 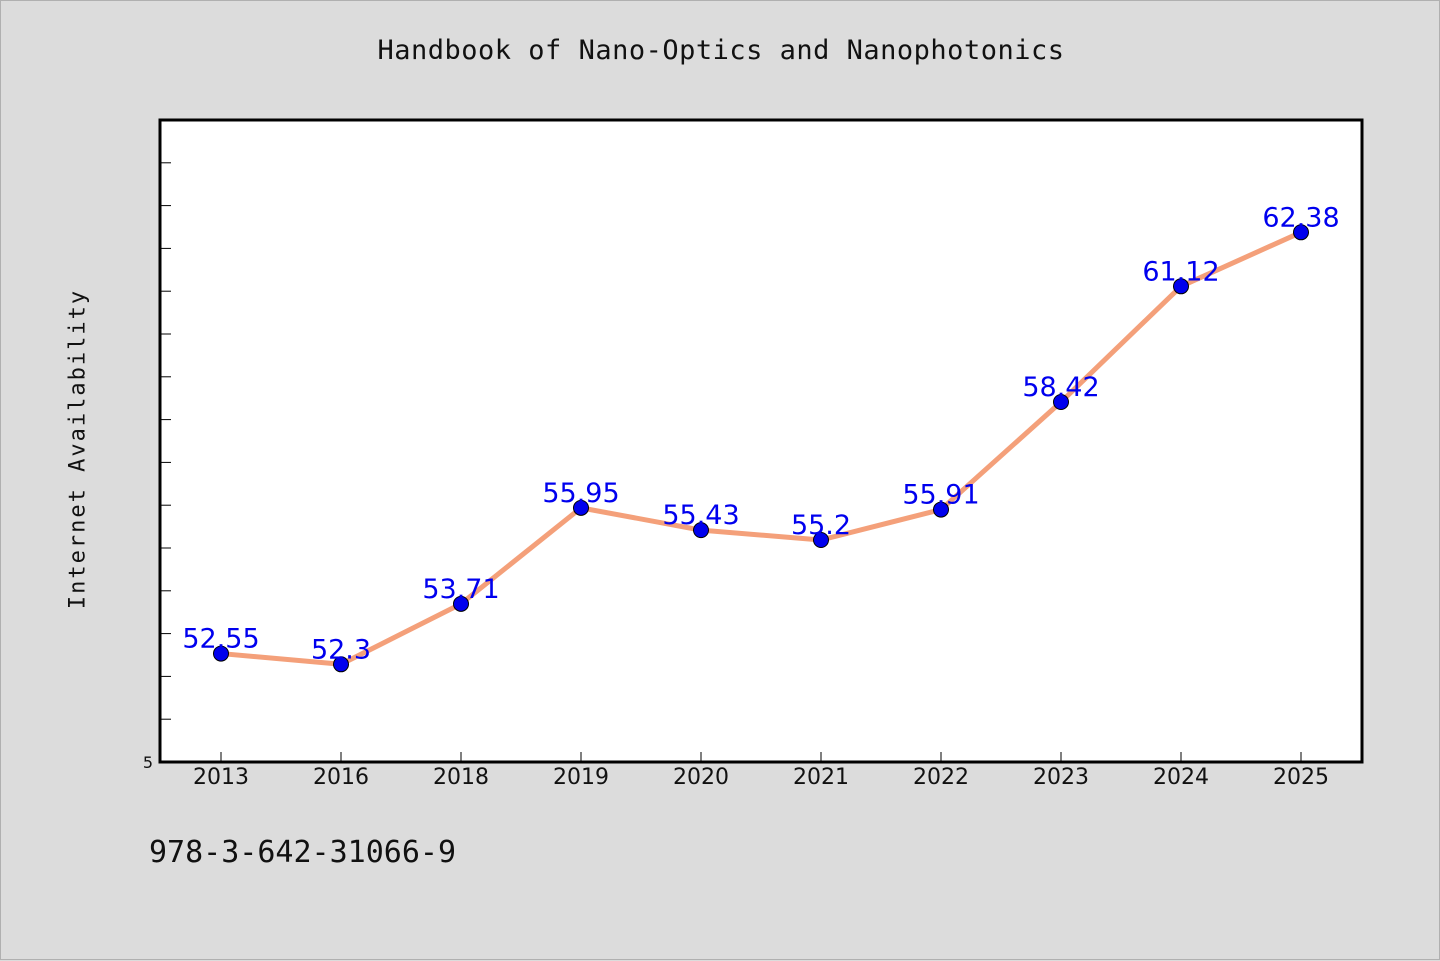 I want to click on y-tick-label: 5, so click(x=148, y=762).